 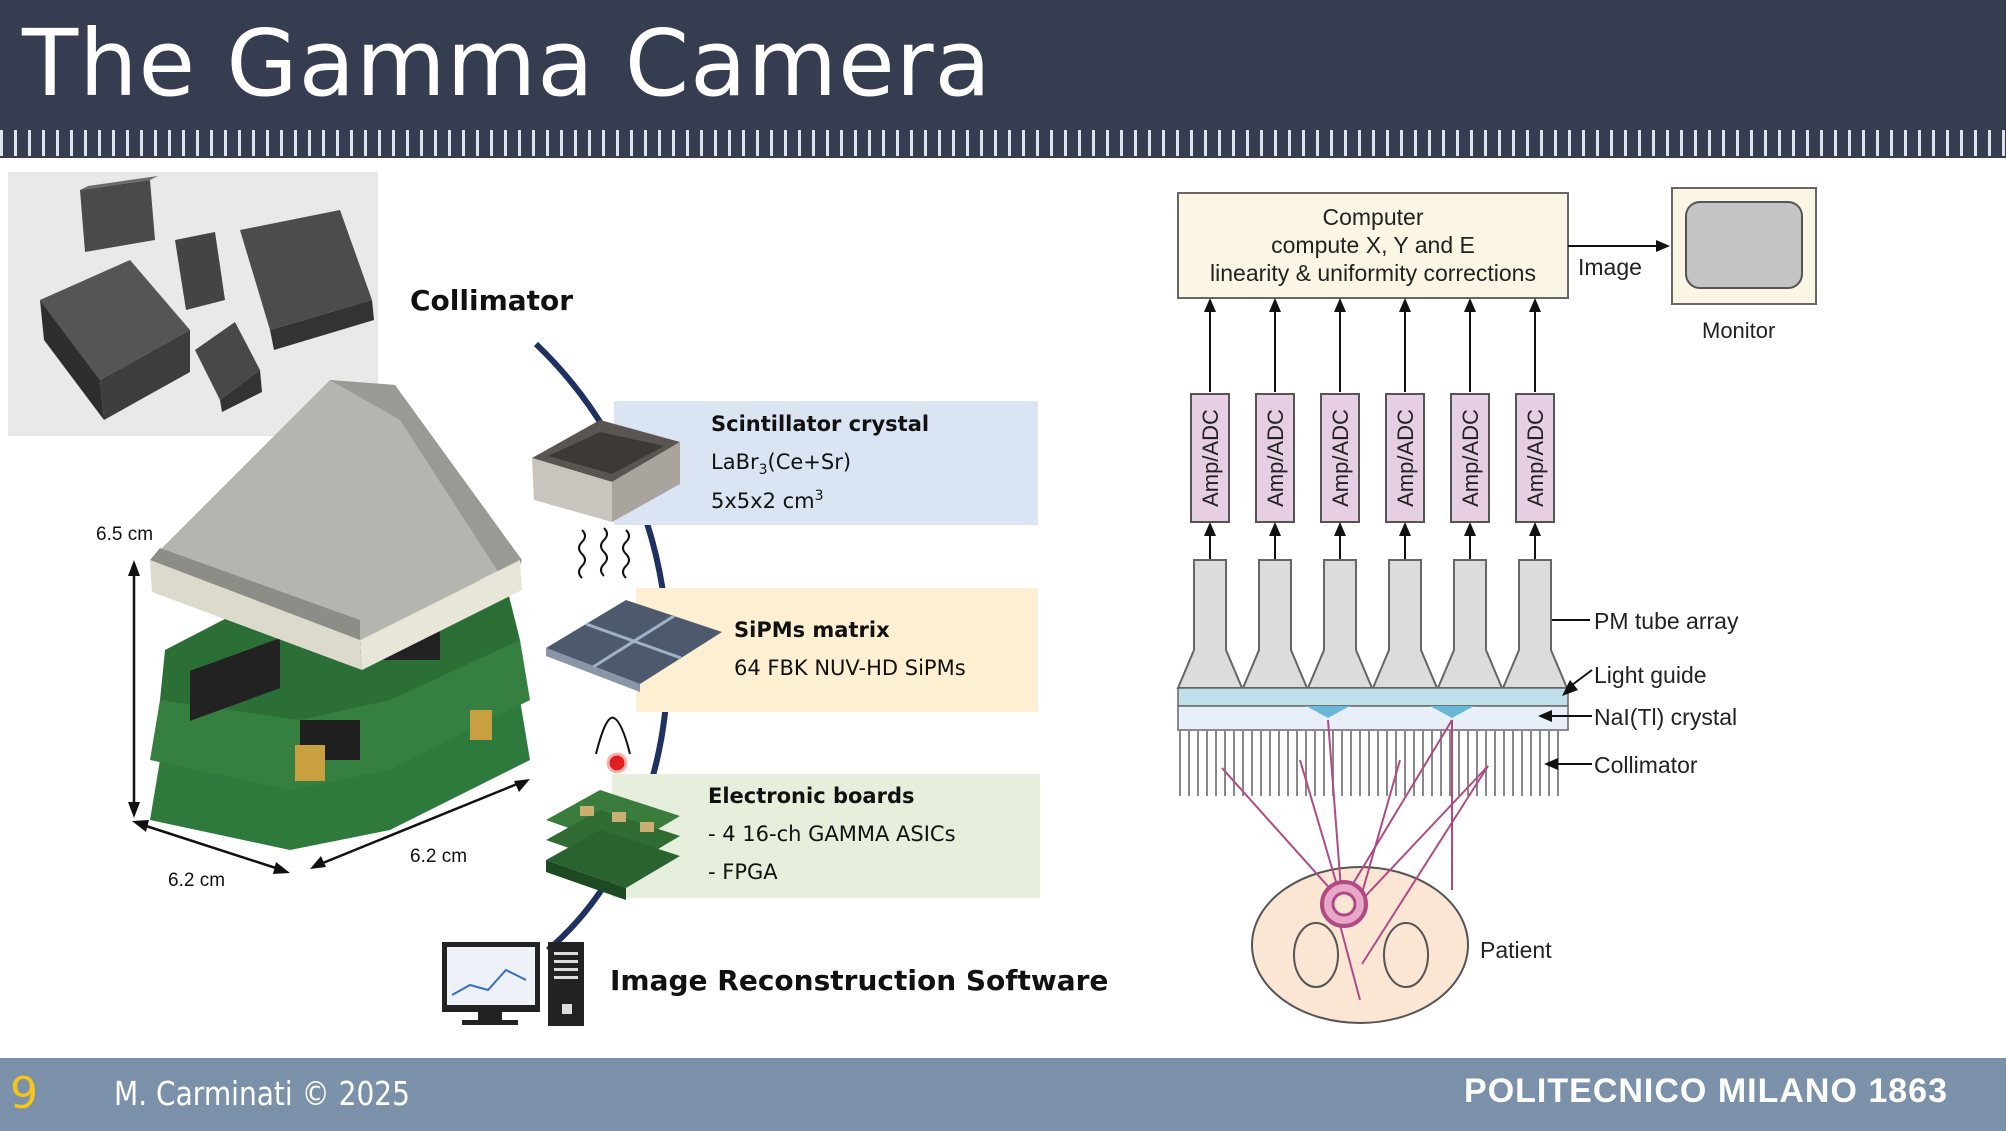 What do you see at coordinates (1406, 955) in the screenshot?
I see `patient-organ-right` at bounding box center [1406, 955].